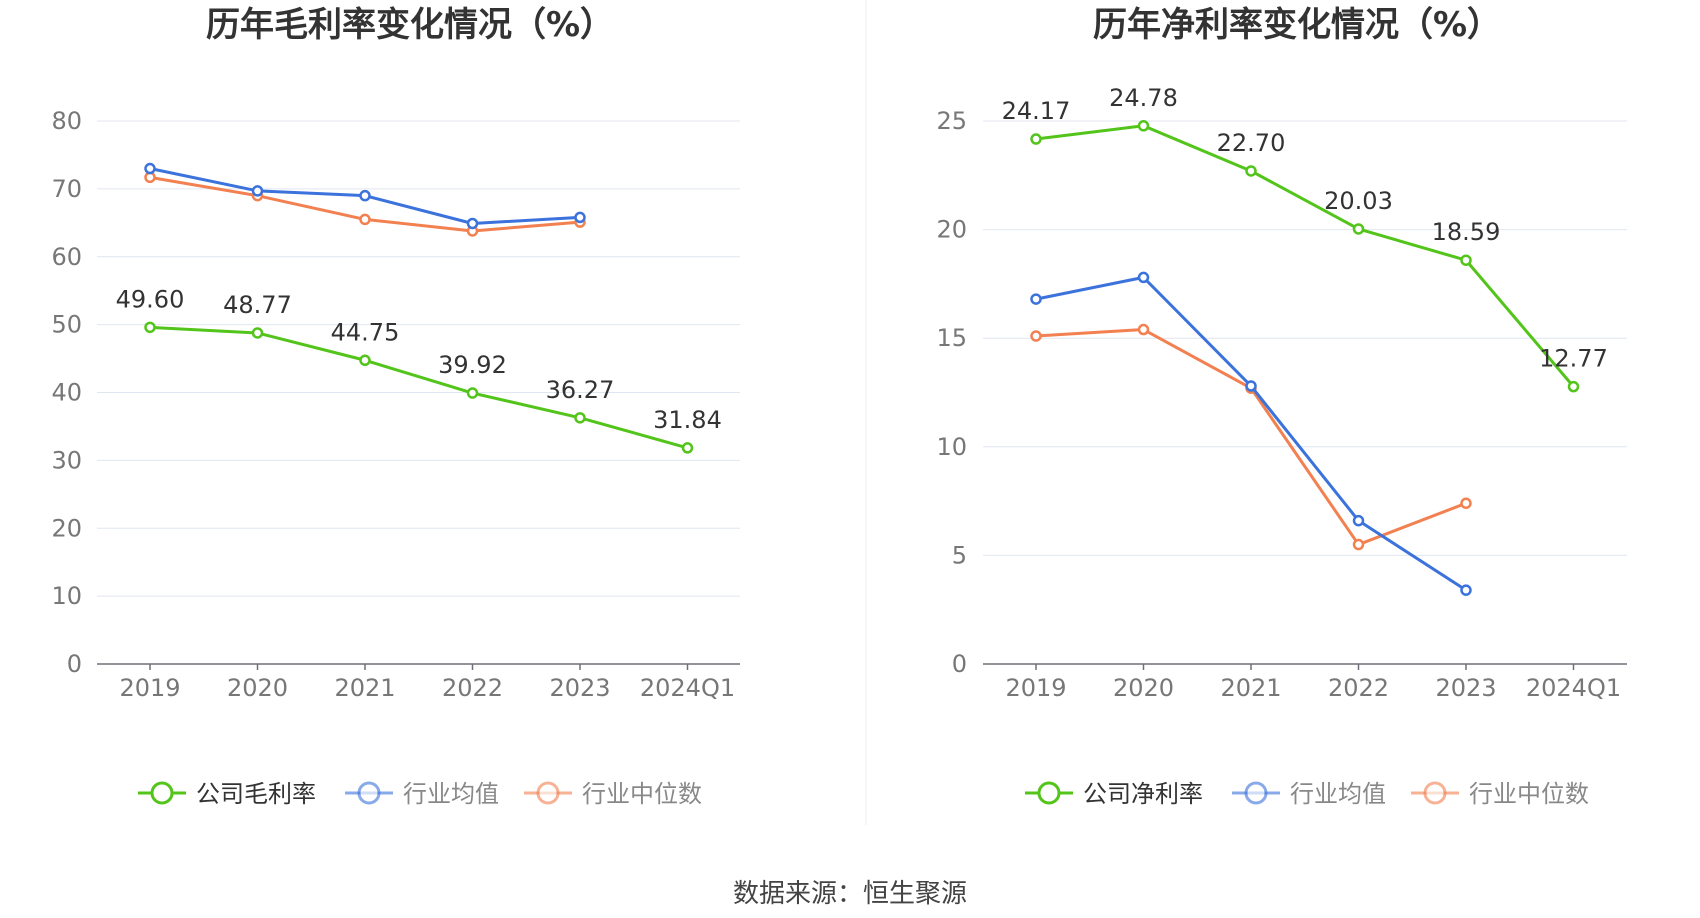 Image resolution: width=1700 pixels, height=918 pixels. Describe the element at coordinates (66, 325) in the screenshot. I see `y-tick-label: 50` at that location.